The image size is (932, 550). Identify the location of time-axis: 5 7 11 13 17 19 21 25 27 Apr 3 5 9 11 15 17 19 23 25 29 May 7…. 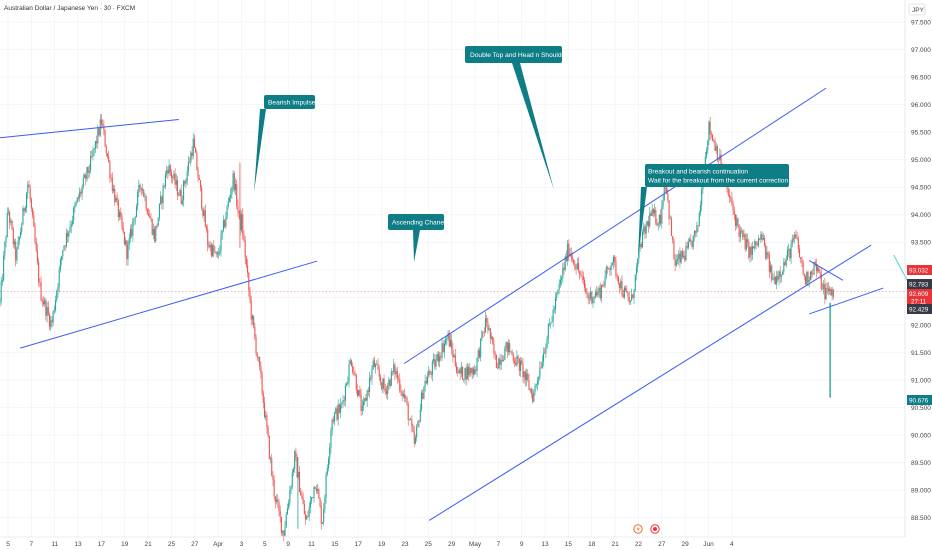
(452, 542).